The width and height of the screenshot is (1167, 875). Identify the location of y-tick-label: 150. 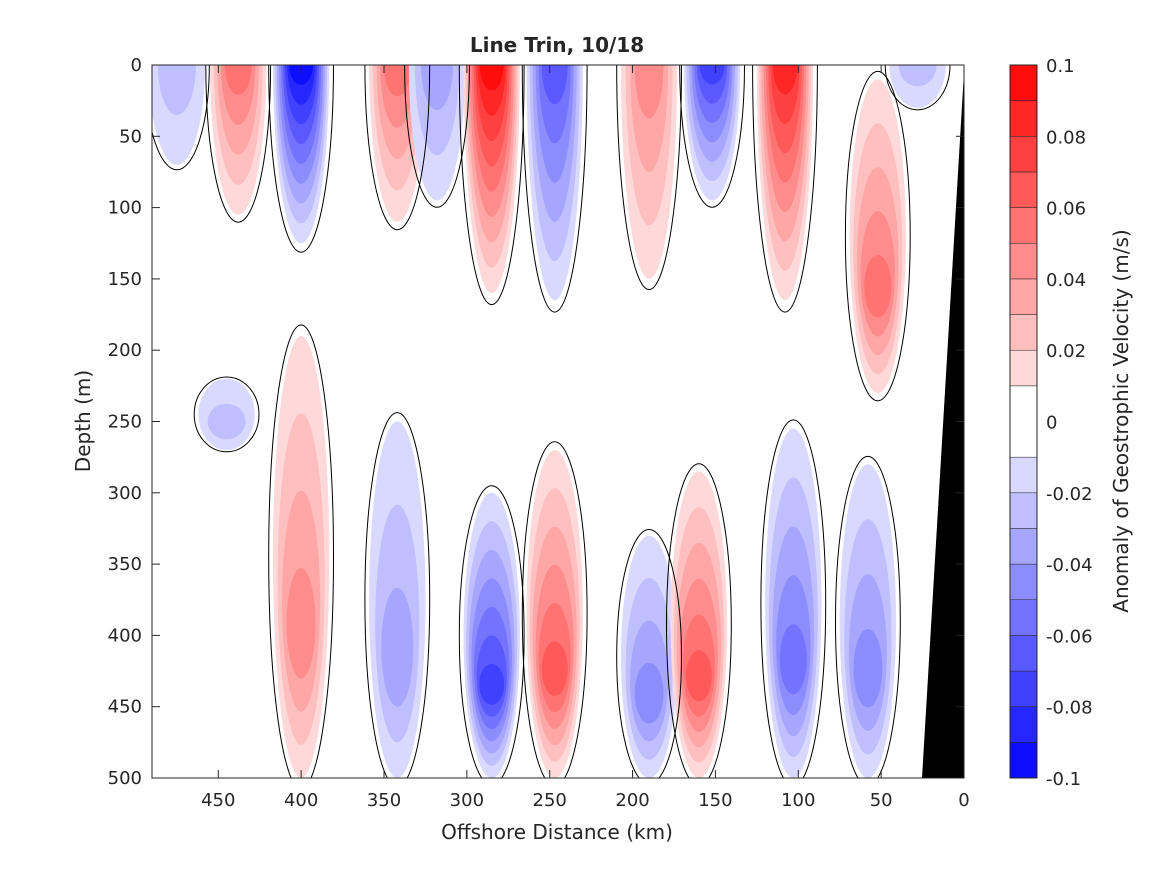
(125, 279).